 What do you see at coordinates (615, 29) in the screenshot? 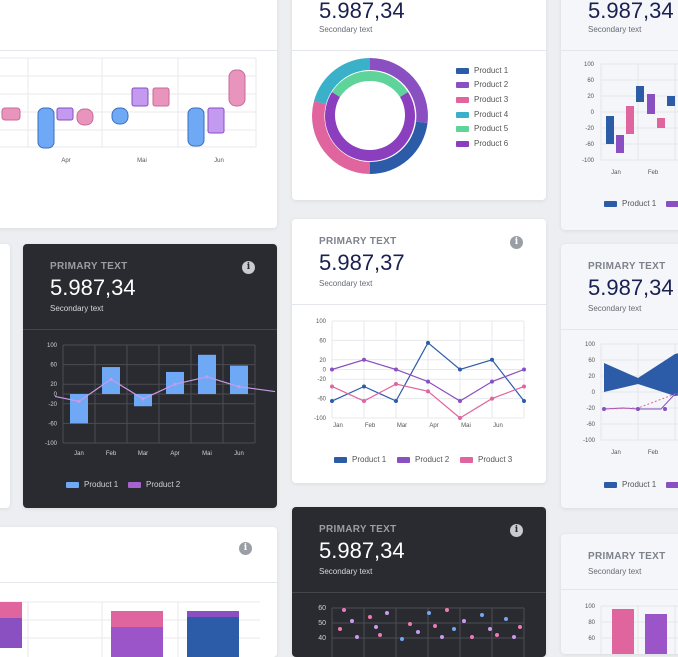
I see `secondary-text: Secondary text` at bounding box center [615, 29].